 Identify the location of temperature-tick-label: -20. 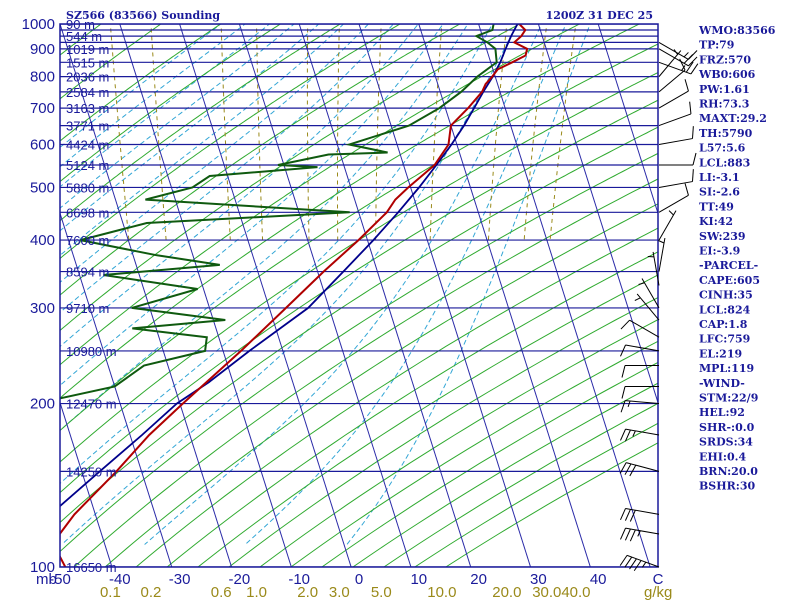
(240, 579).